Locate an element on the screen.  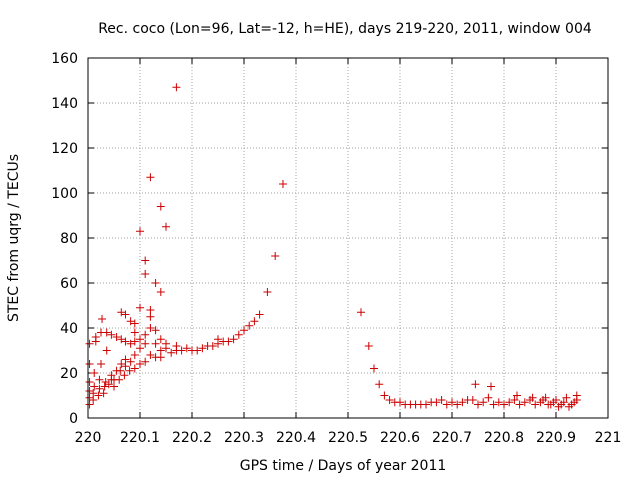
x-tick-label: 220.3 is located at coordinates (244, 438).